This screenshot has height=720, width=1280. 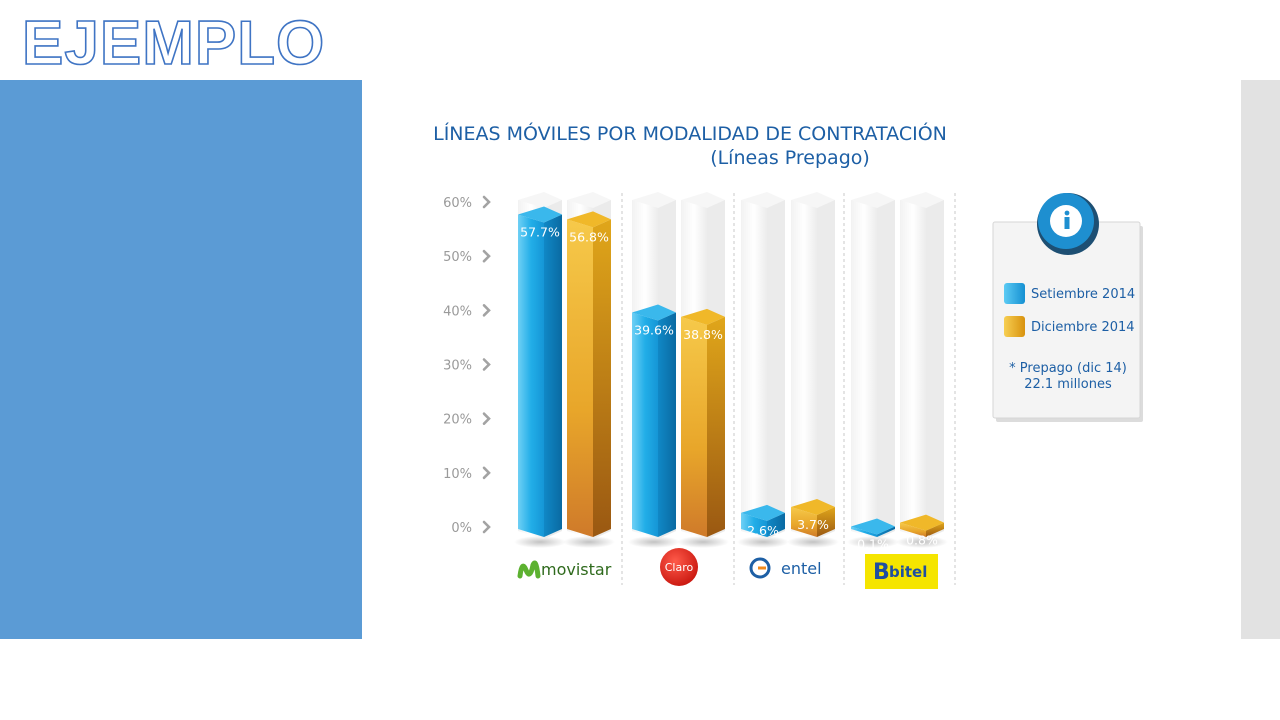 I want to click on bar: 0.8%, so click(x=922, y=531).